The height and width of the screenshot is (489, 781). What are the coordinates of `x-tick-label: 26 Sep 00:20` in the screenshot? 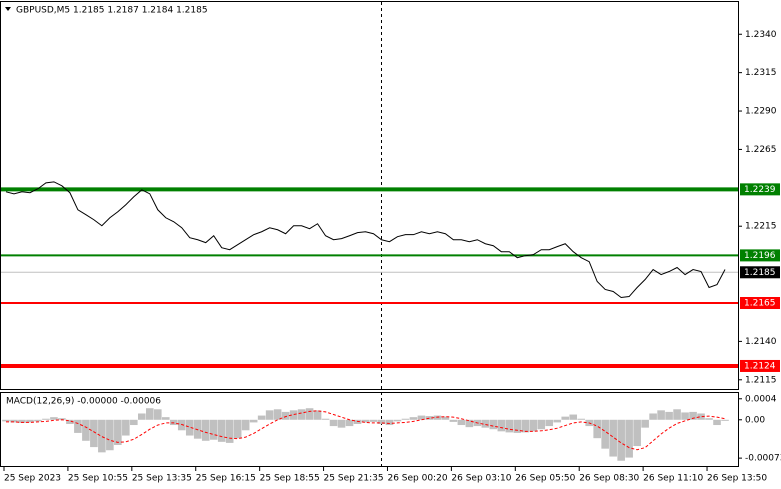 It's located at (417, 479).